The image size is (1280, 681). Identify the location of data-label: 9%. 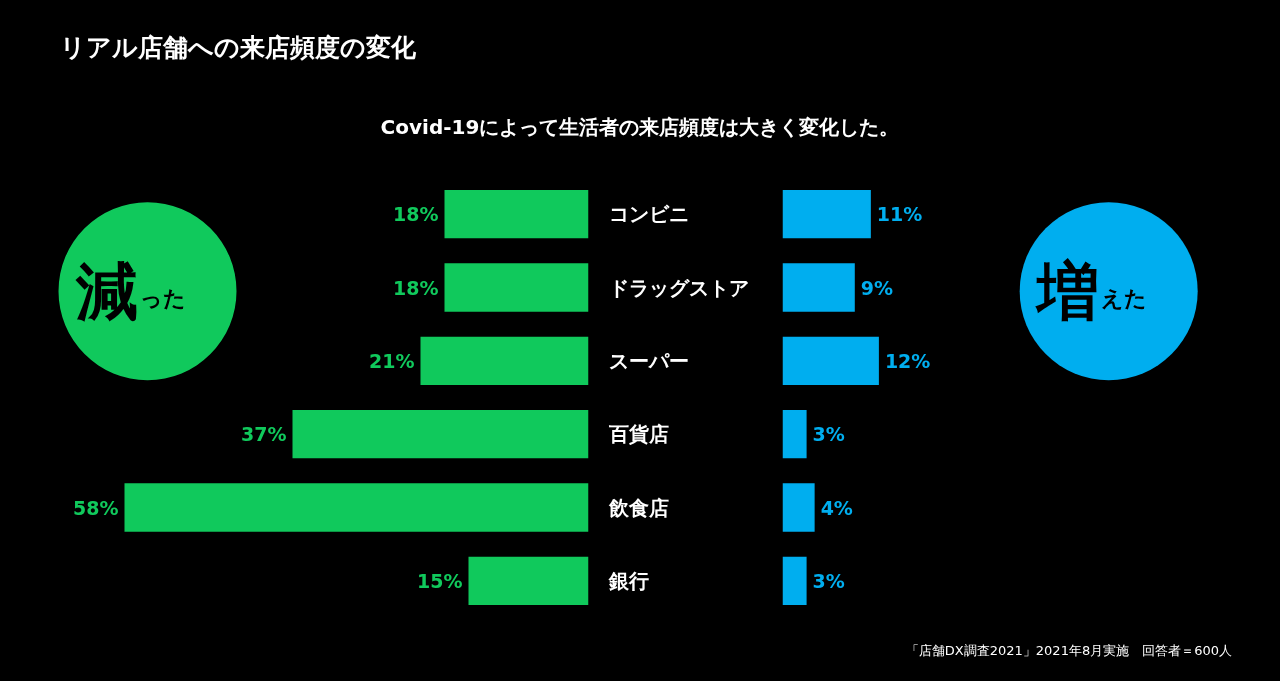
(877, 287).